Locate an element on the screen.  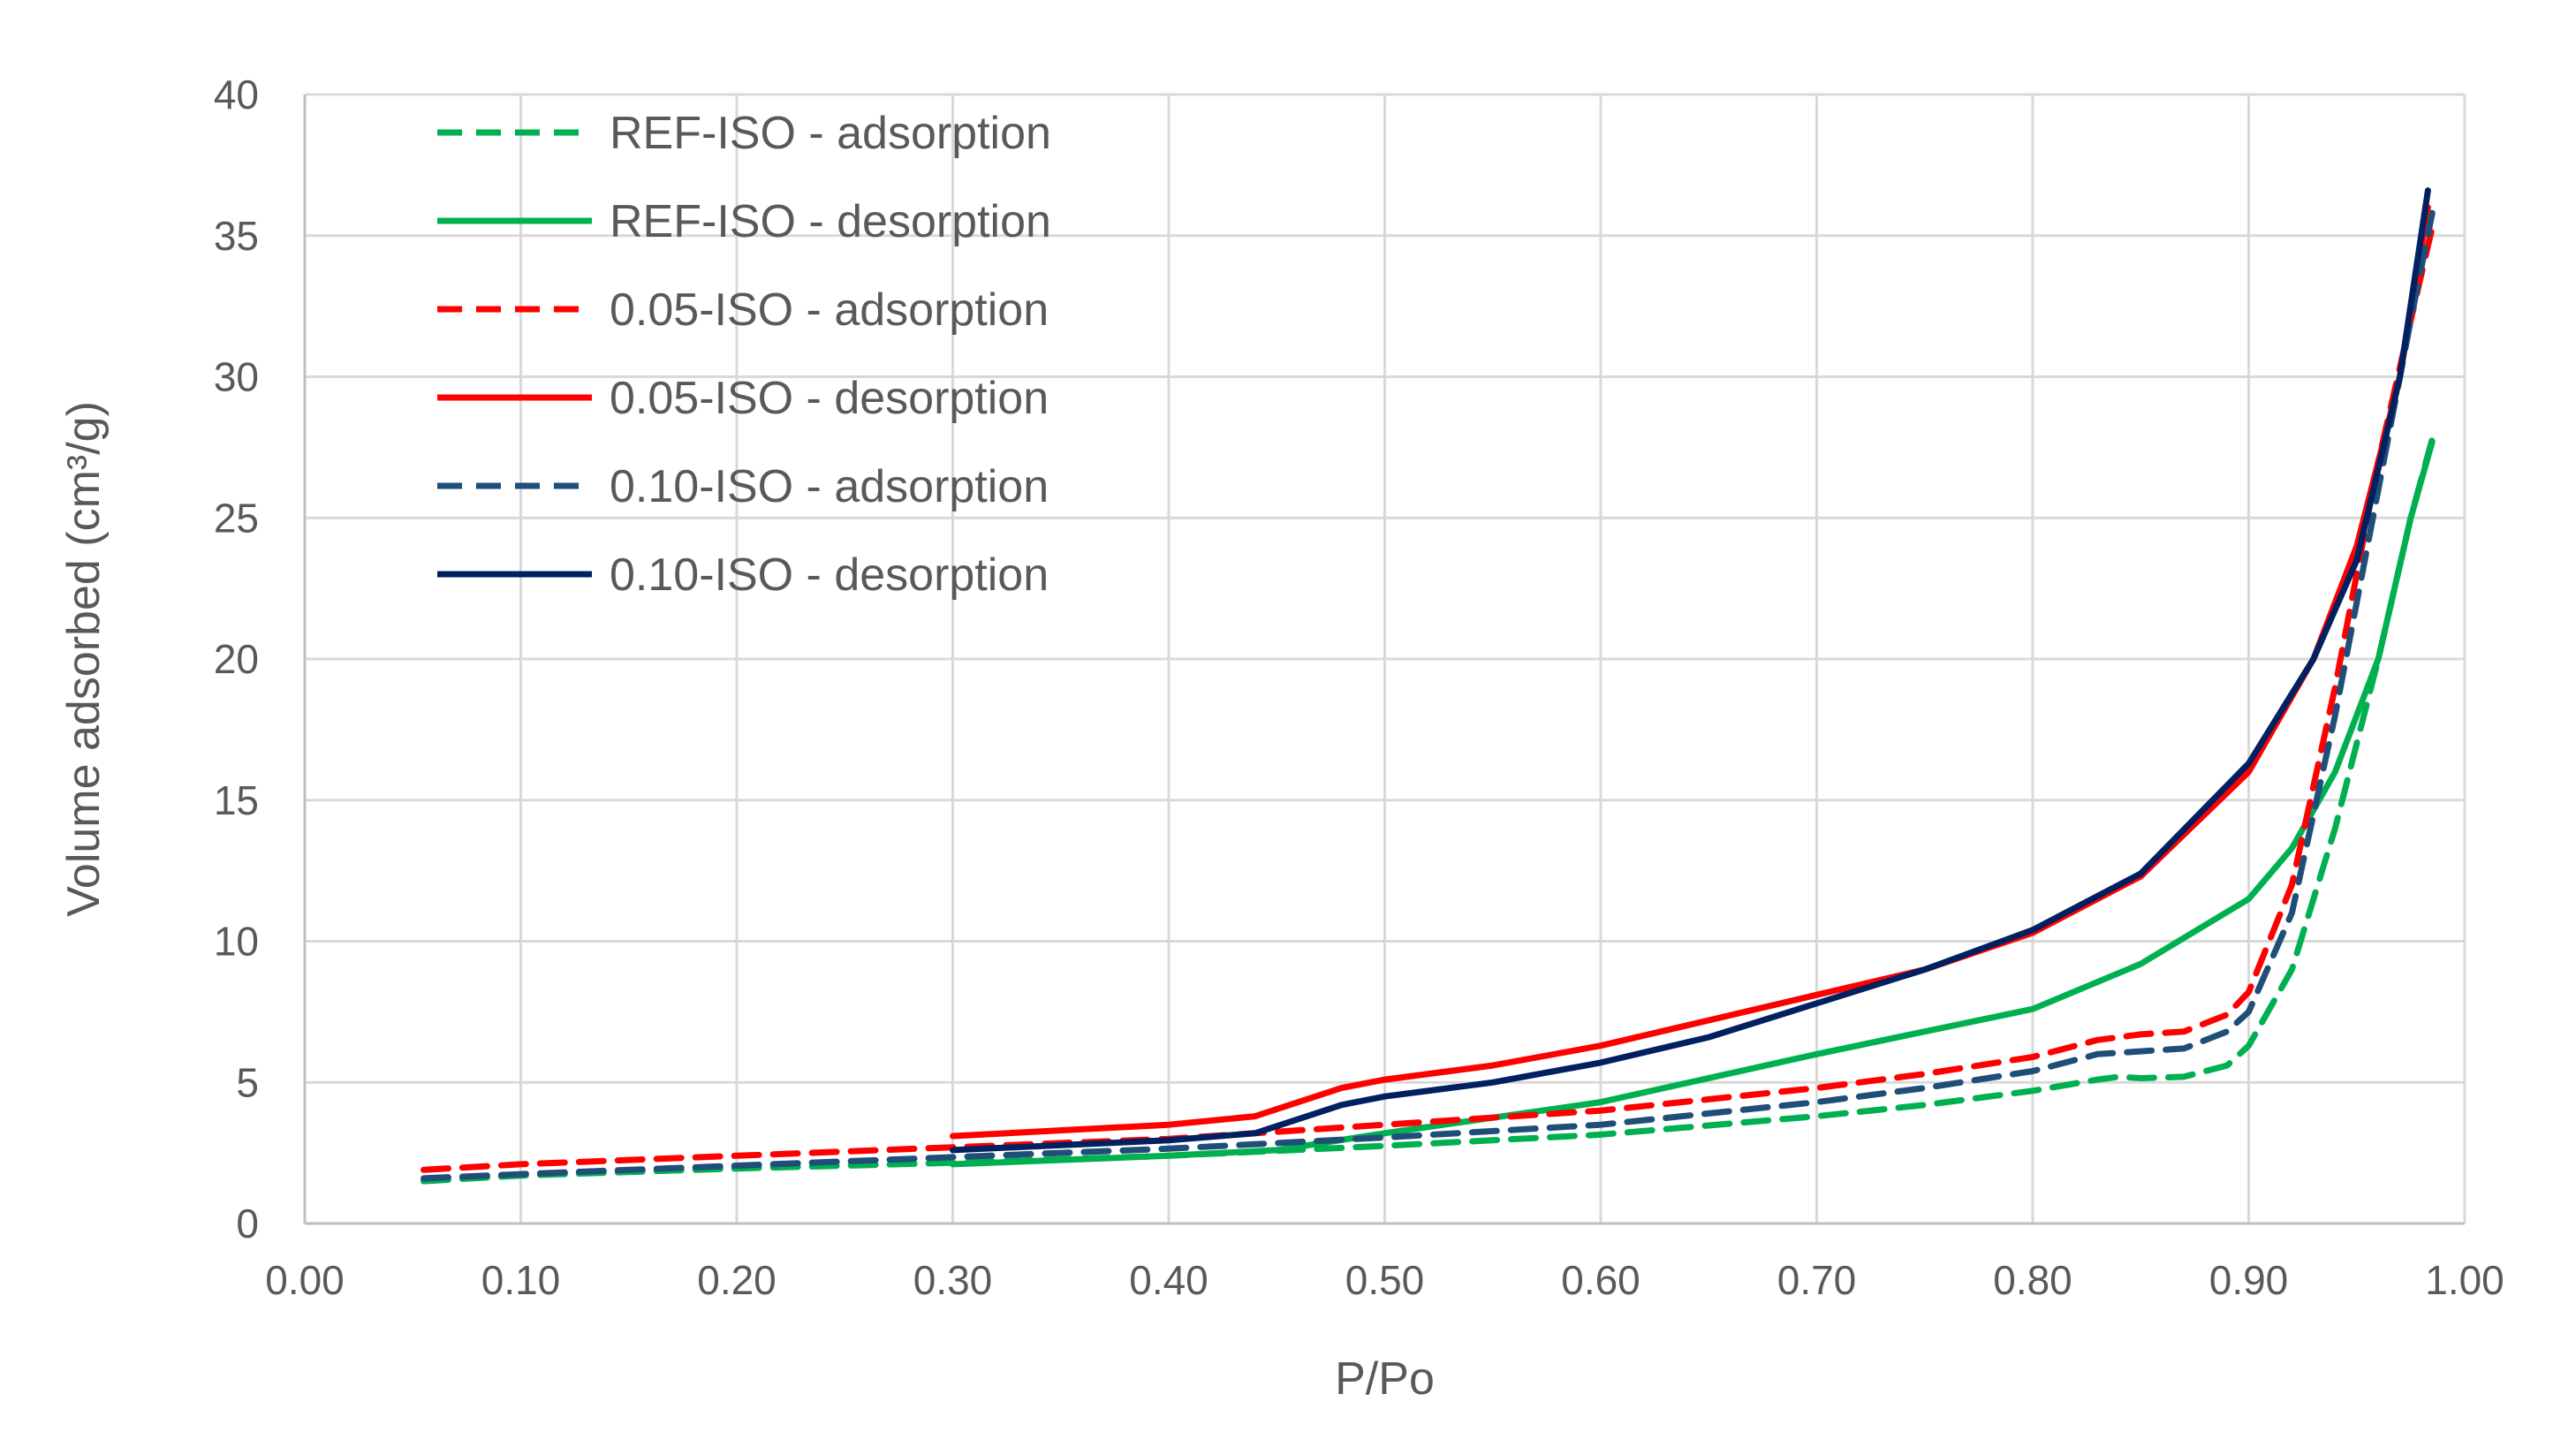
y-tick-label: 0 is located at coordinates (247, 1223).